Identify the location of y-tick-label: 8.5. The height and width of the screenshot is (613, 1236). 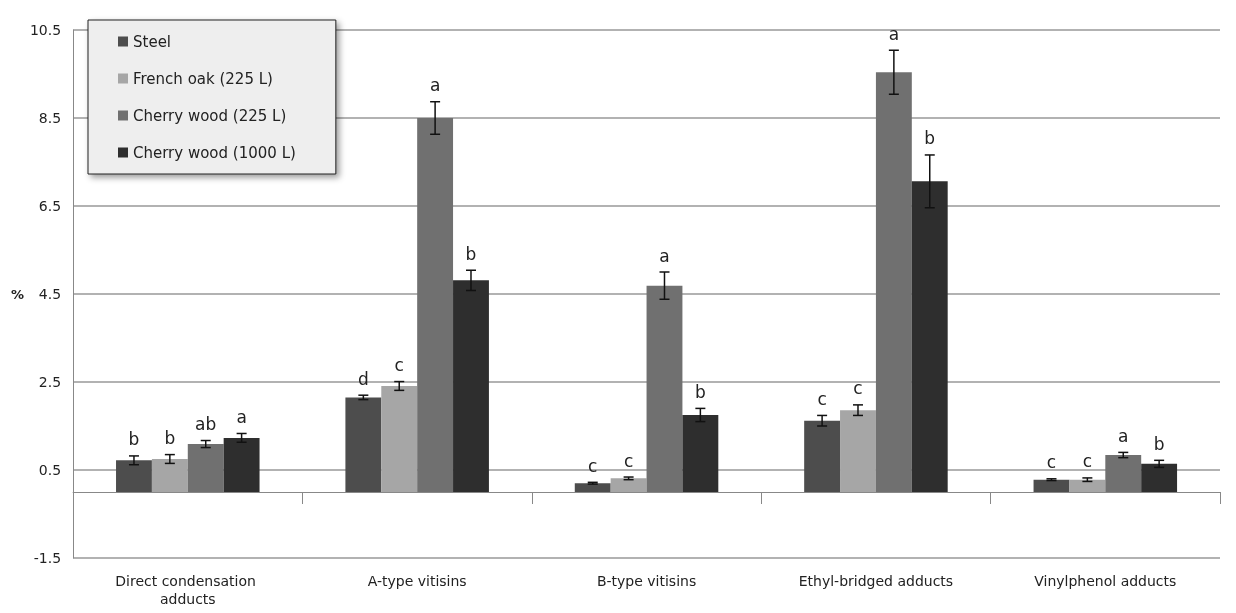
(50, 118).